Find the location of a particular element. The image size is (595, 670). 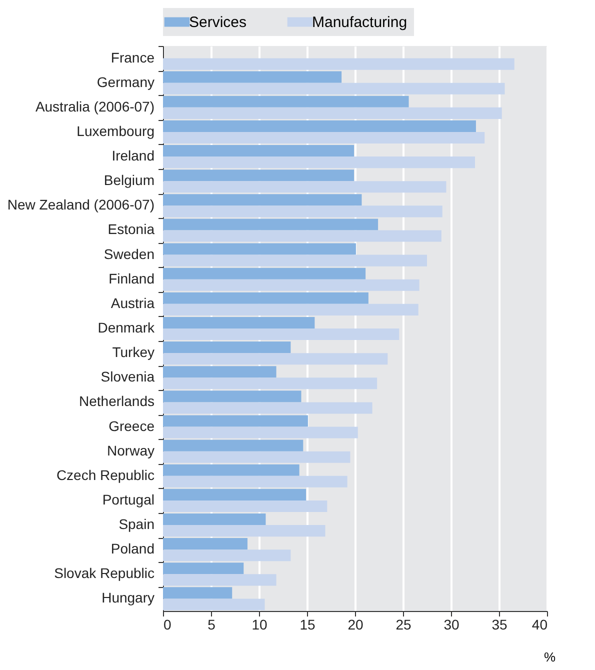

x-tick-label: 15 is located at coordinates (308, 624).